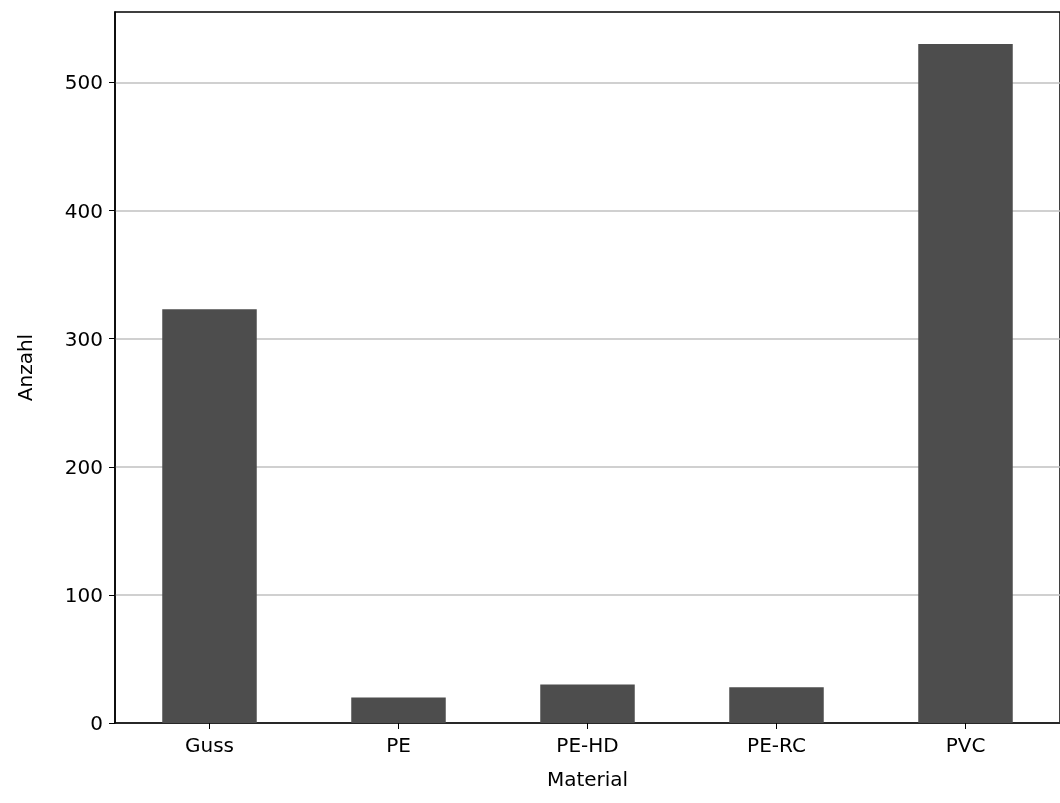 The width and height of the screenshot is (1060, 803). What do you see at coordinates (587, 779) in the screenshot?
I see `x-axis-title: Material` at bounding box center [587, 779].